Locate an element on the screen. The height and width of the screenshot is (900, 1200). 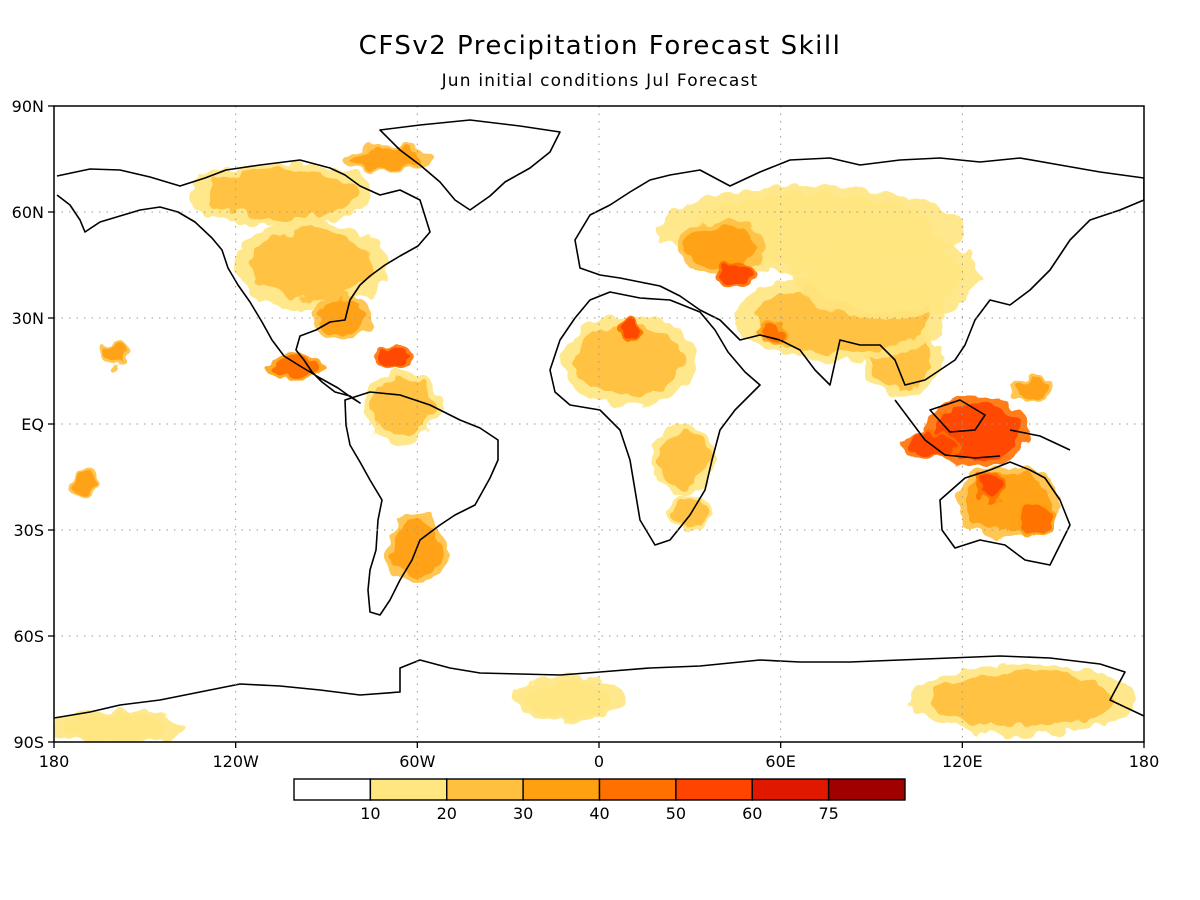
colorbar-level-label: 30 is located at coordinates (523, 813).